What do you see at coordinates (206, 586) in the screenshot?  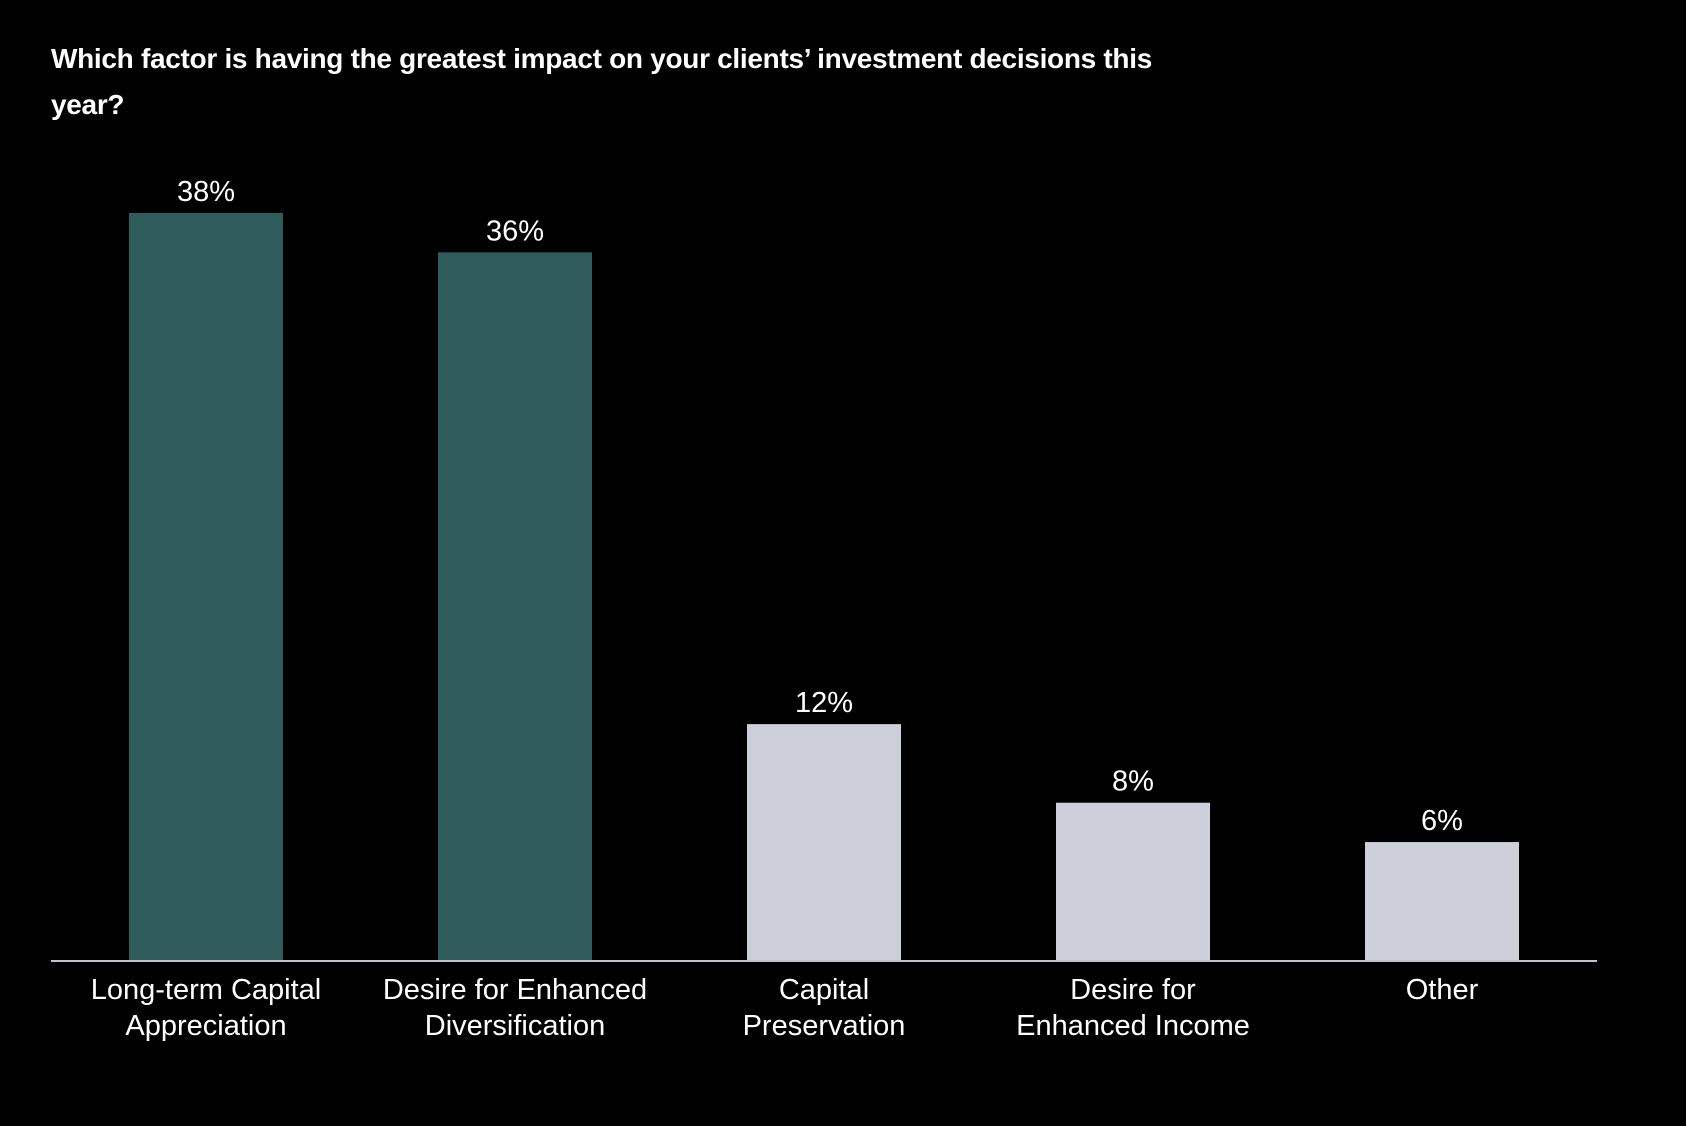 I see `bar-long-term-capital-appreciation` at bounding box center [206, 586].